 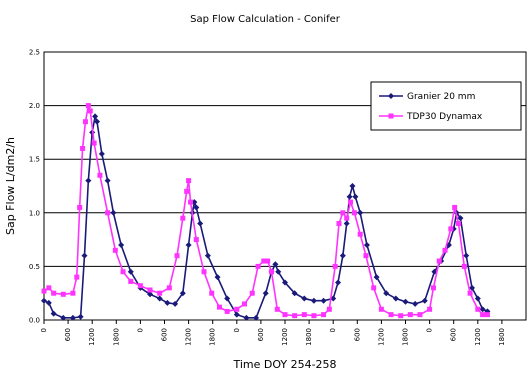 I want to click on y-tick-label: 0.0, so click(x=34, y=321).